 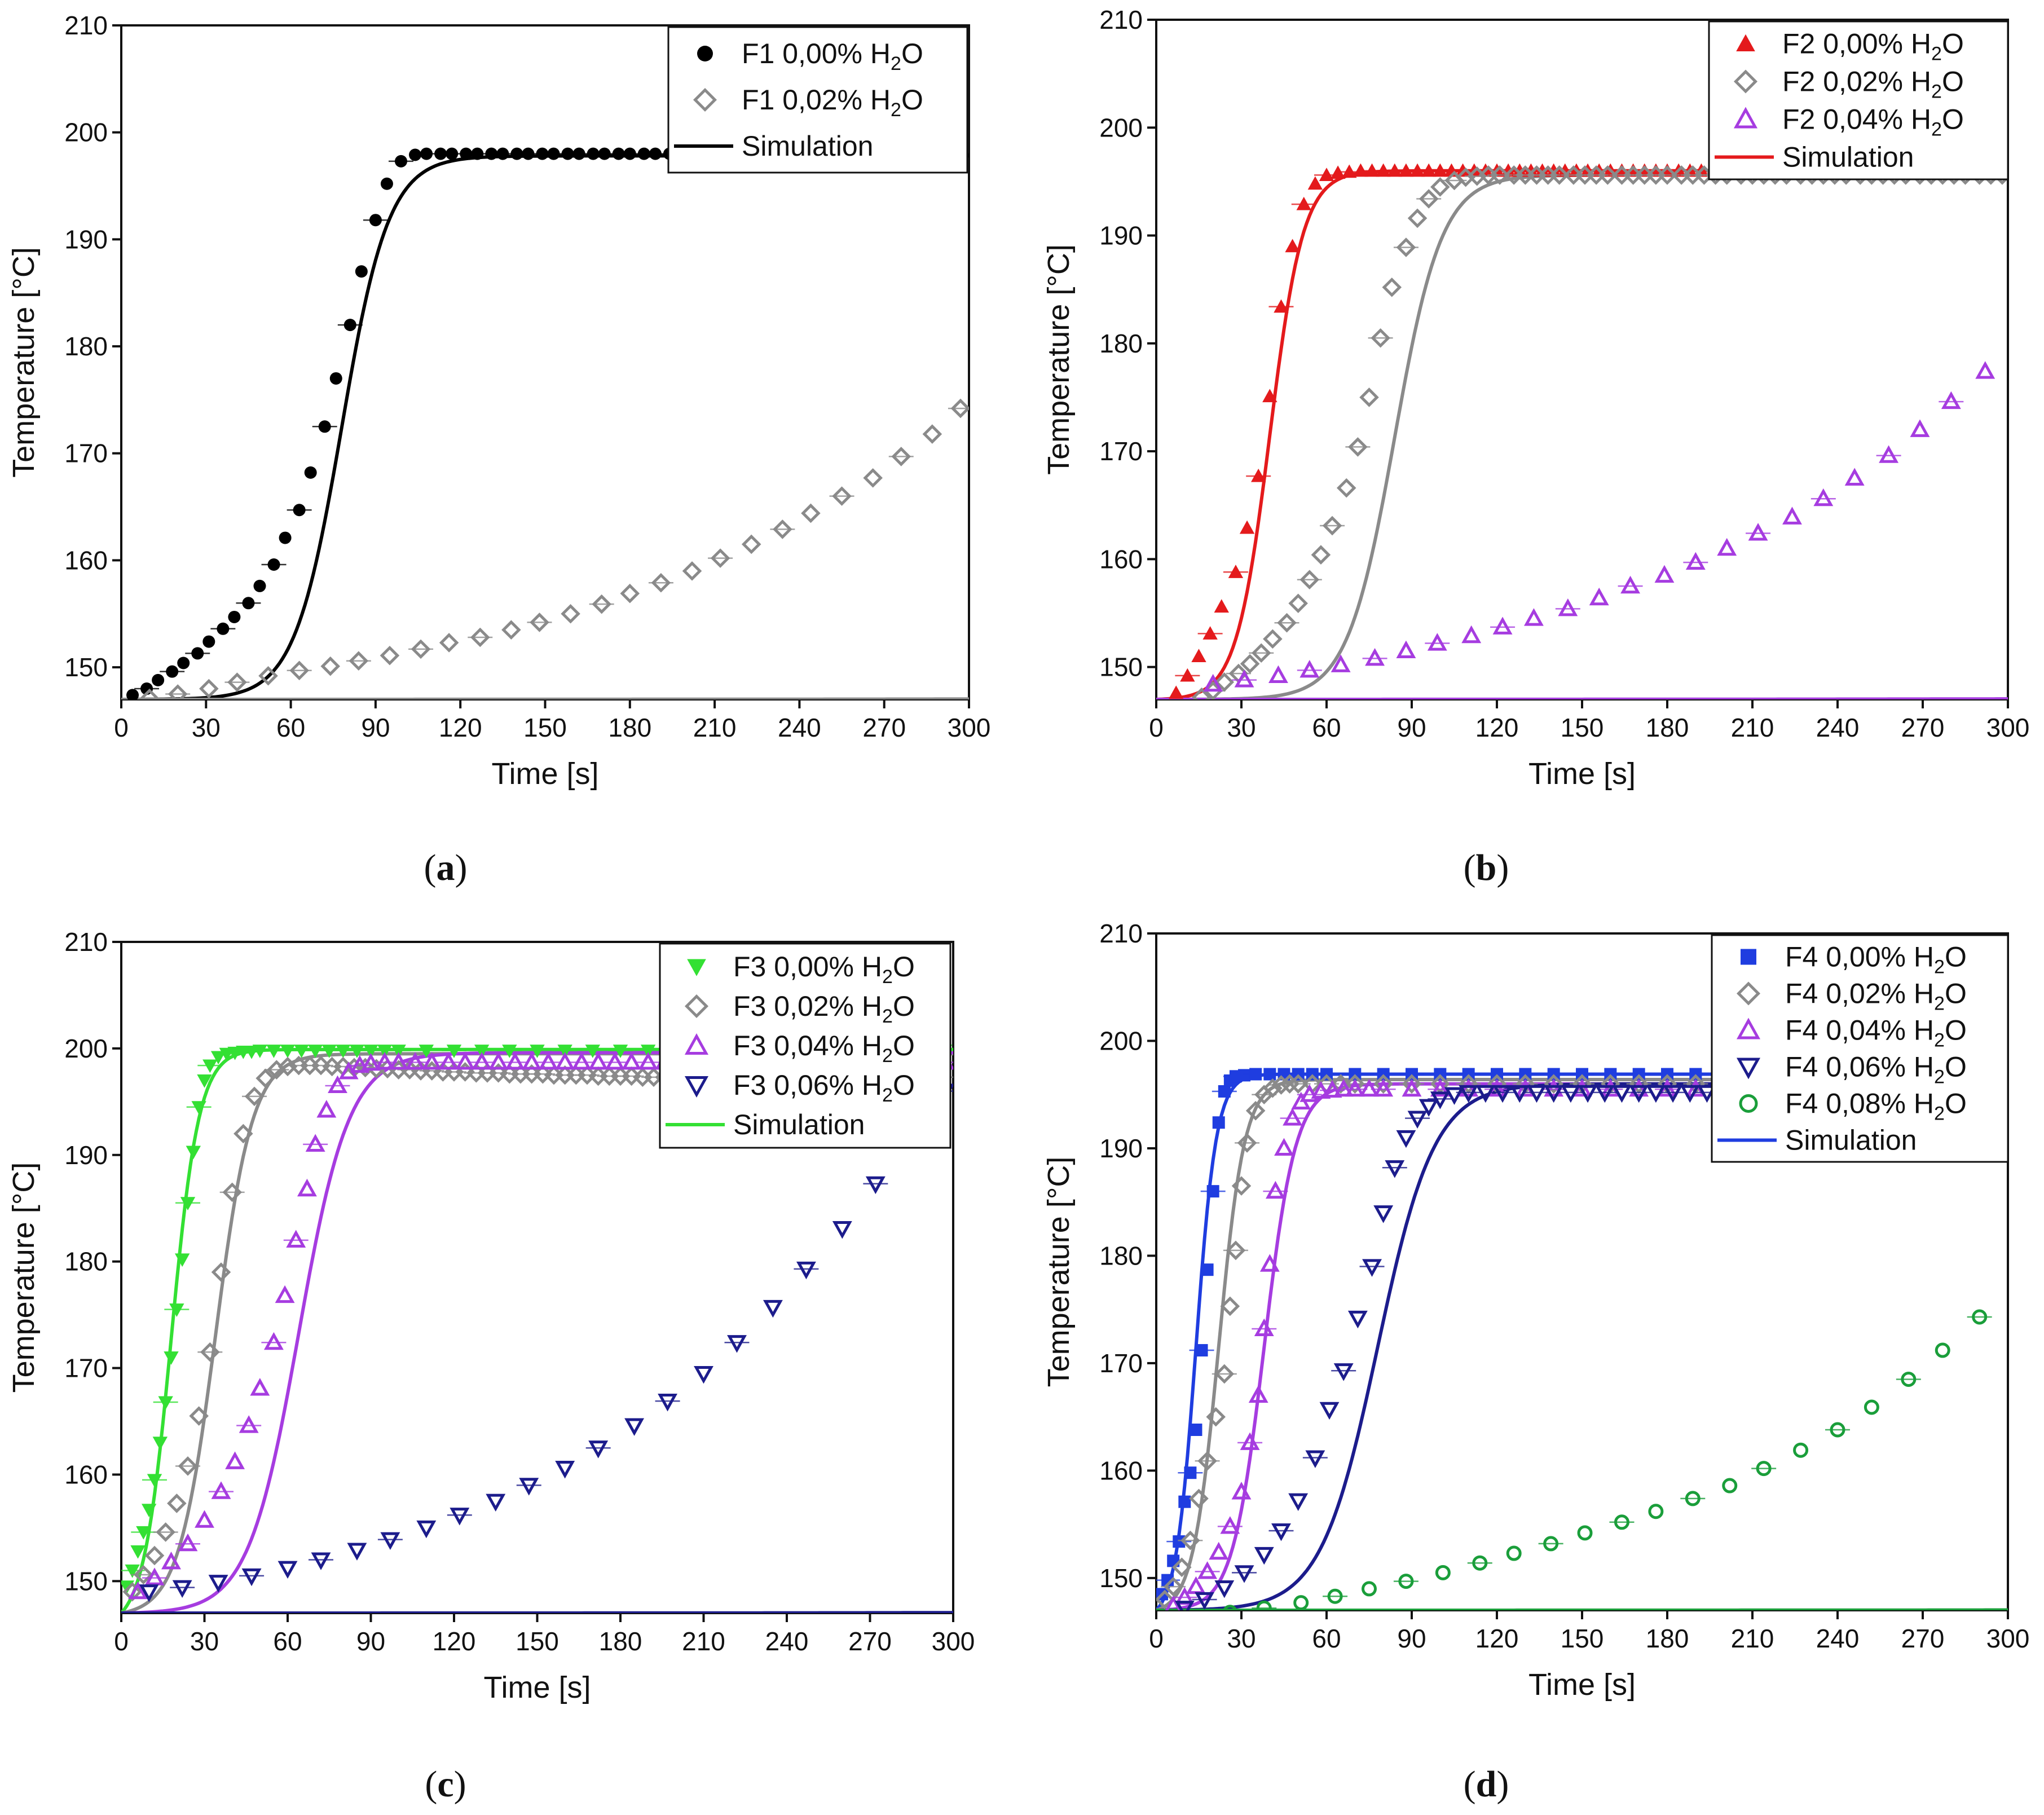 I want to click on y-axis-title: Temperature [°C], so click(x=1059, y=359).